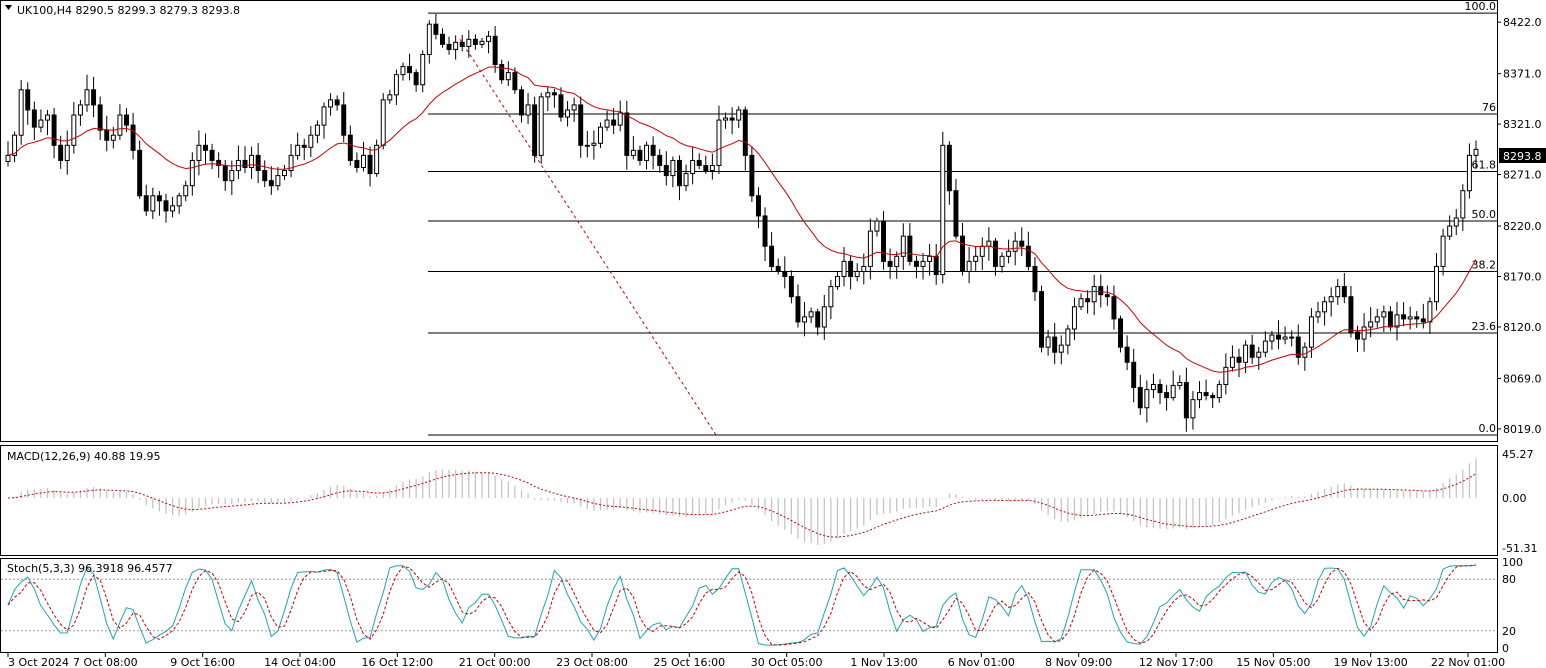 This screenshot has height=668, width=1546. I want to click on price-tick-label: 8371.0, so click(1522, 74).